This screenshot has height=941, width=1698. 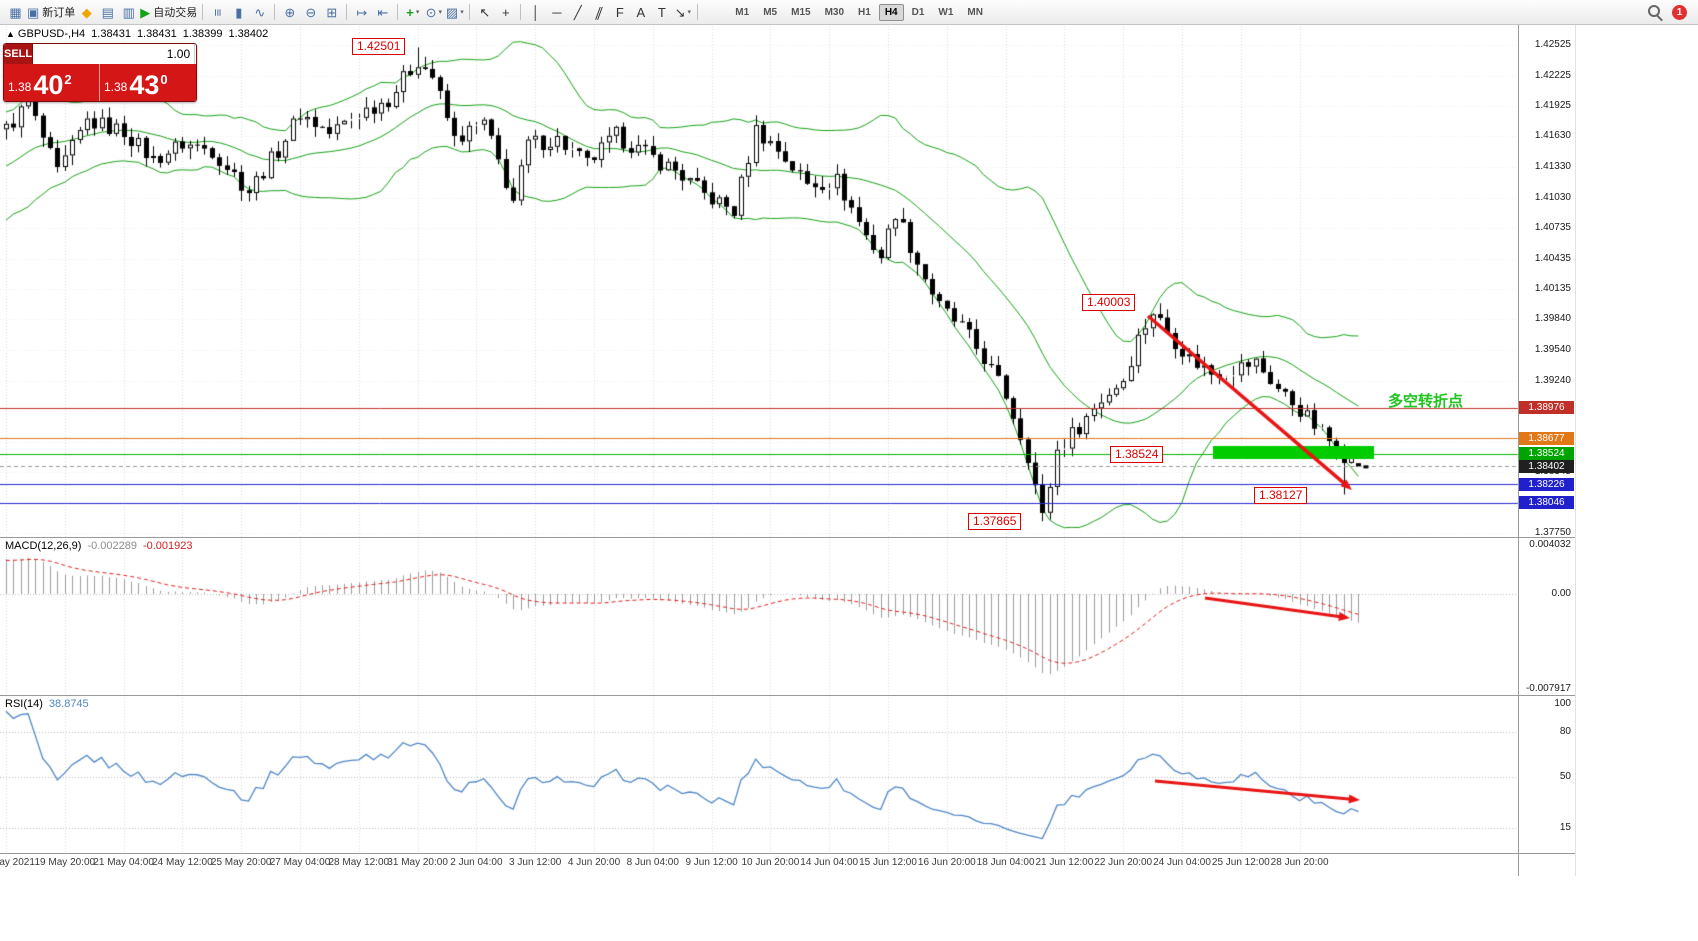 I want to click on chart-shift-icon: ⇤, so click(x=382, y=12).